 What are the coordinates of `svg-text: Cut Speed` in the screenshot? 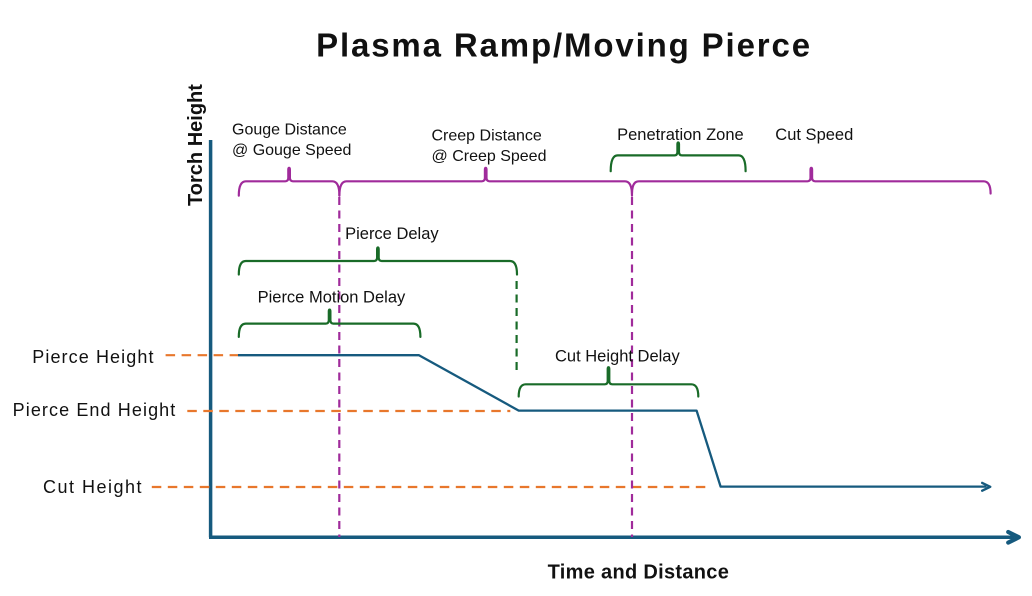 It's located at (814, 135).